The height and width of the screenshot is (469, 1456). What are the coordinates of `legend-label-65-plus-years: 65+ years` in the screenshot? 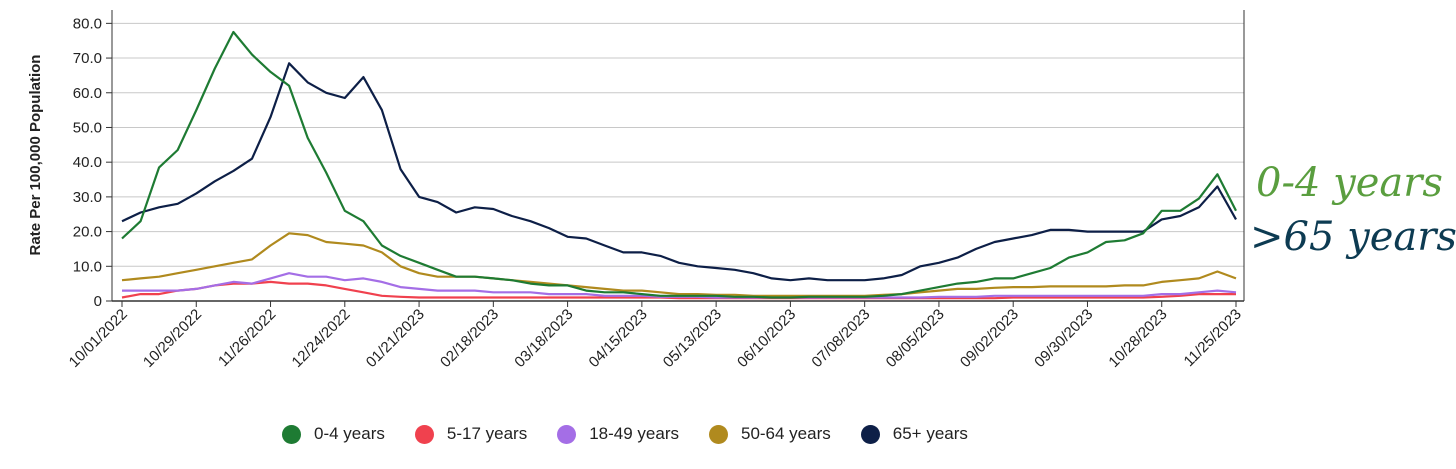 It's located at (930, 433).